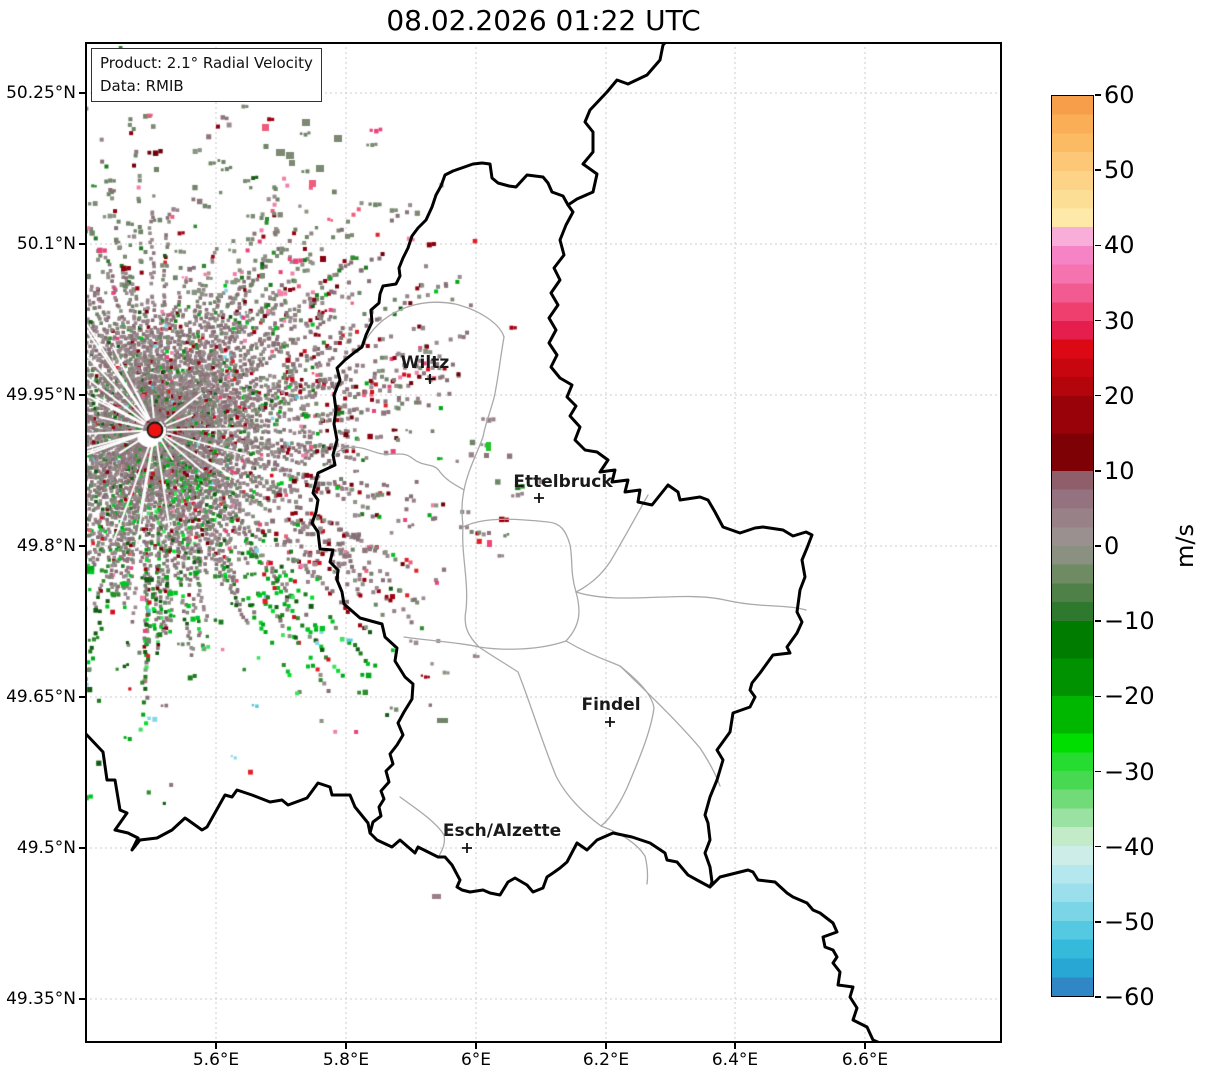 Image resolution: width=1207 pixels, height=1081 pixels. What do you see at coordinates (1129, 696) in the screenshot?
I see `colorbar-tick-label: −20` at bounding box center [1129, 696].